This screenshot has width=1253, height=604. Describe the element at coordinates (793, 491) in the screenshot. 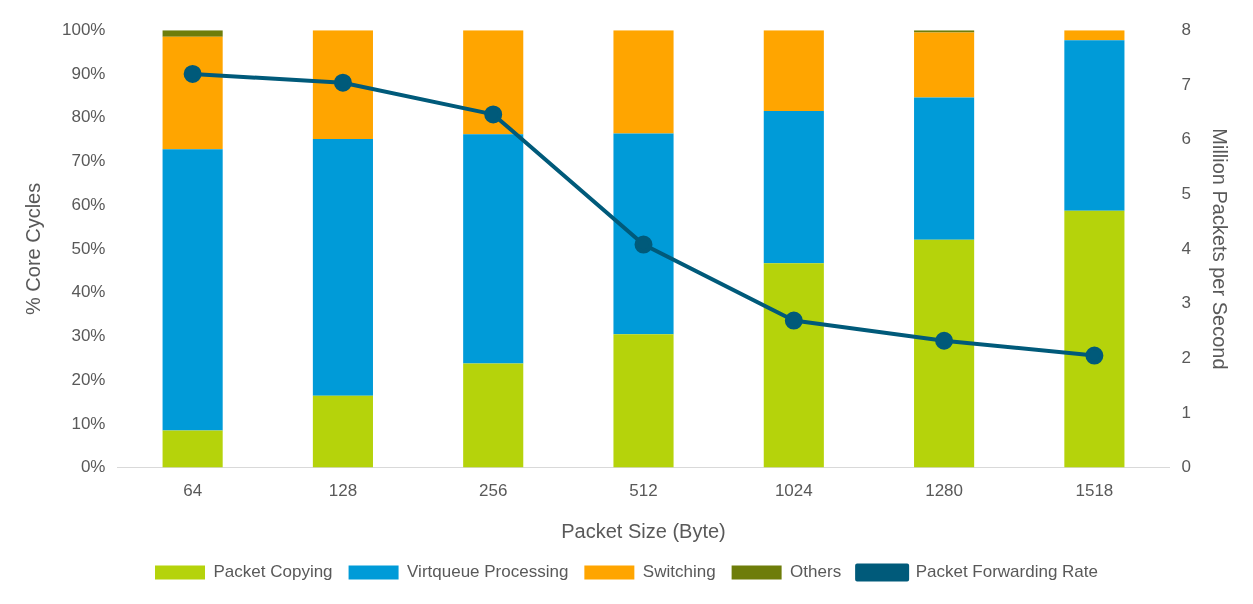

I see `x-tick-label: 1024` at that location.